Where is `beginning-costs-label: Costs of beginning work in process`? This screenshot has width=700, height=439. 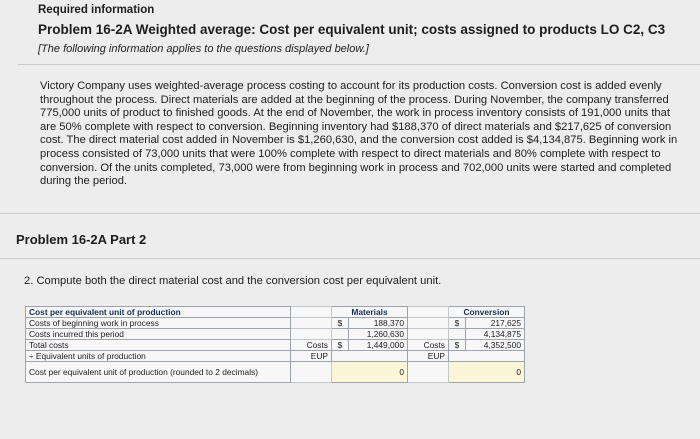
beginning-costs-label: Costs of beginning work in process is located at coordinates (158, 323).